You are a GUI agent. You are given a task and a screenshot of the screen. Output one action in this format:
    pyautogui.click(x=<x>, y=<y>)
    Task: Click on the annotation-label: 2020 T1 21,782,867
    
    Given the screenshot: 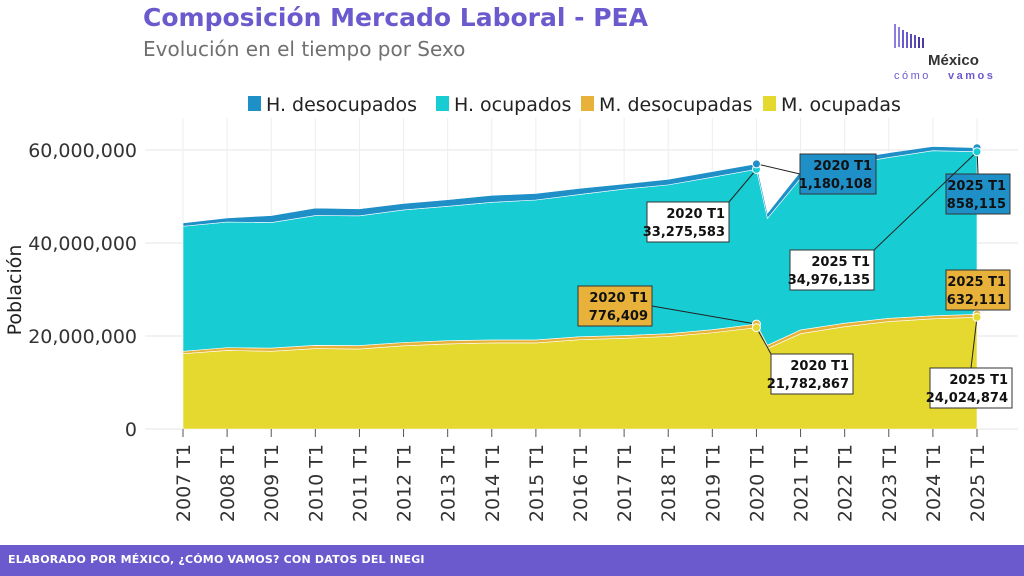 What is the action you would take?
    pyautogui.click(x=802, y=359)
    